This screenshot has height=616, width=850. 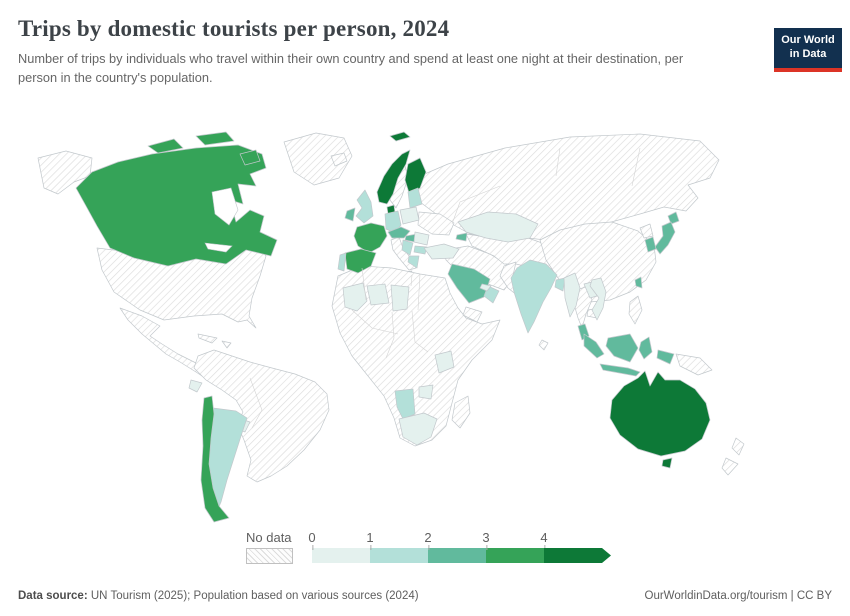 What do you see at coordinates (218, 247) in the screenshot?
I see `great-lakes` at bounding box center [218, 247].